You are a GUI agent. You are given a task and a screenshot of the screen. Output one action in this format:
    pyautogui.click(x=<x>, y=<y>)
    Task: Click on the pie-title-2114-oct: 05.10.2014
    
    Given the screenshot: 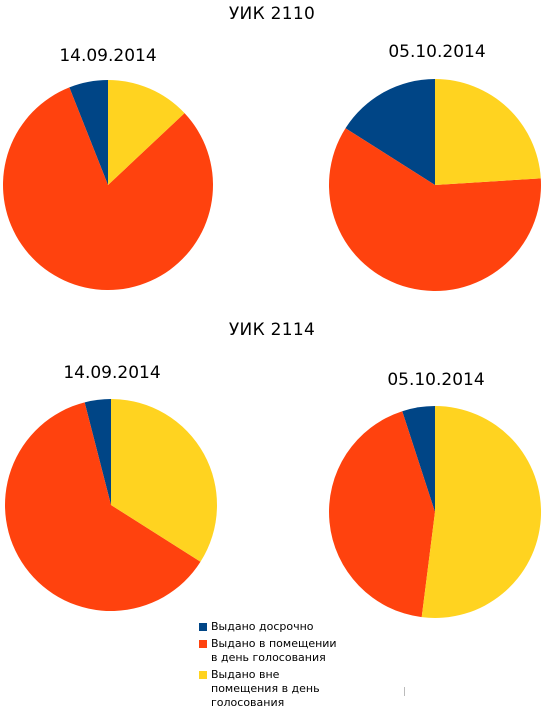 What is the action you would take?
    pyautogui.click(x=436, y=380)
    